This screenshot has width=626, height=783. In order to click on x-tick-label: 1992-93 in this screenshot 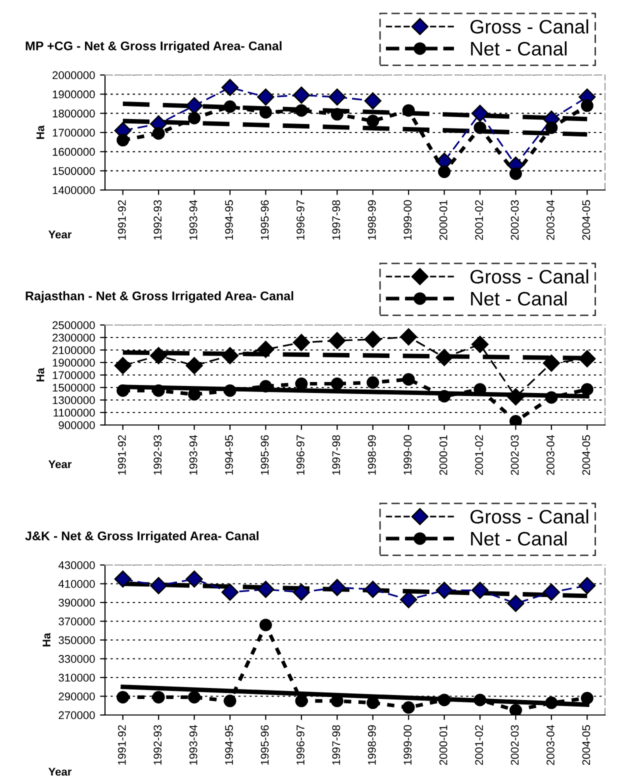, I will do `click(158, 745)`.